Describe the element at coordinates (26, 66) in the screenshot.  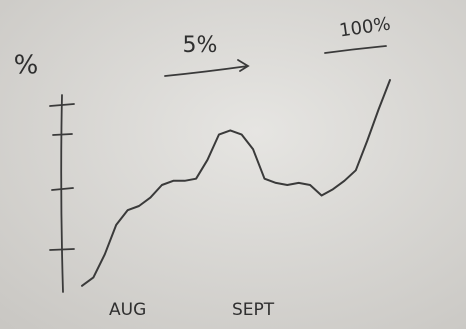
I see `y-axis-label: %` at that location.